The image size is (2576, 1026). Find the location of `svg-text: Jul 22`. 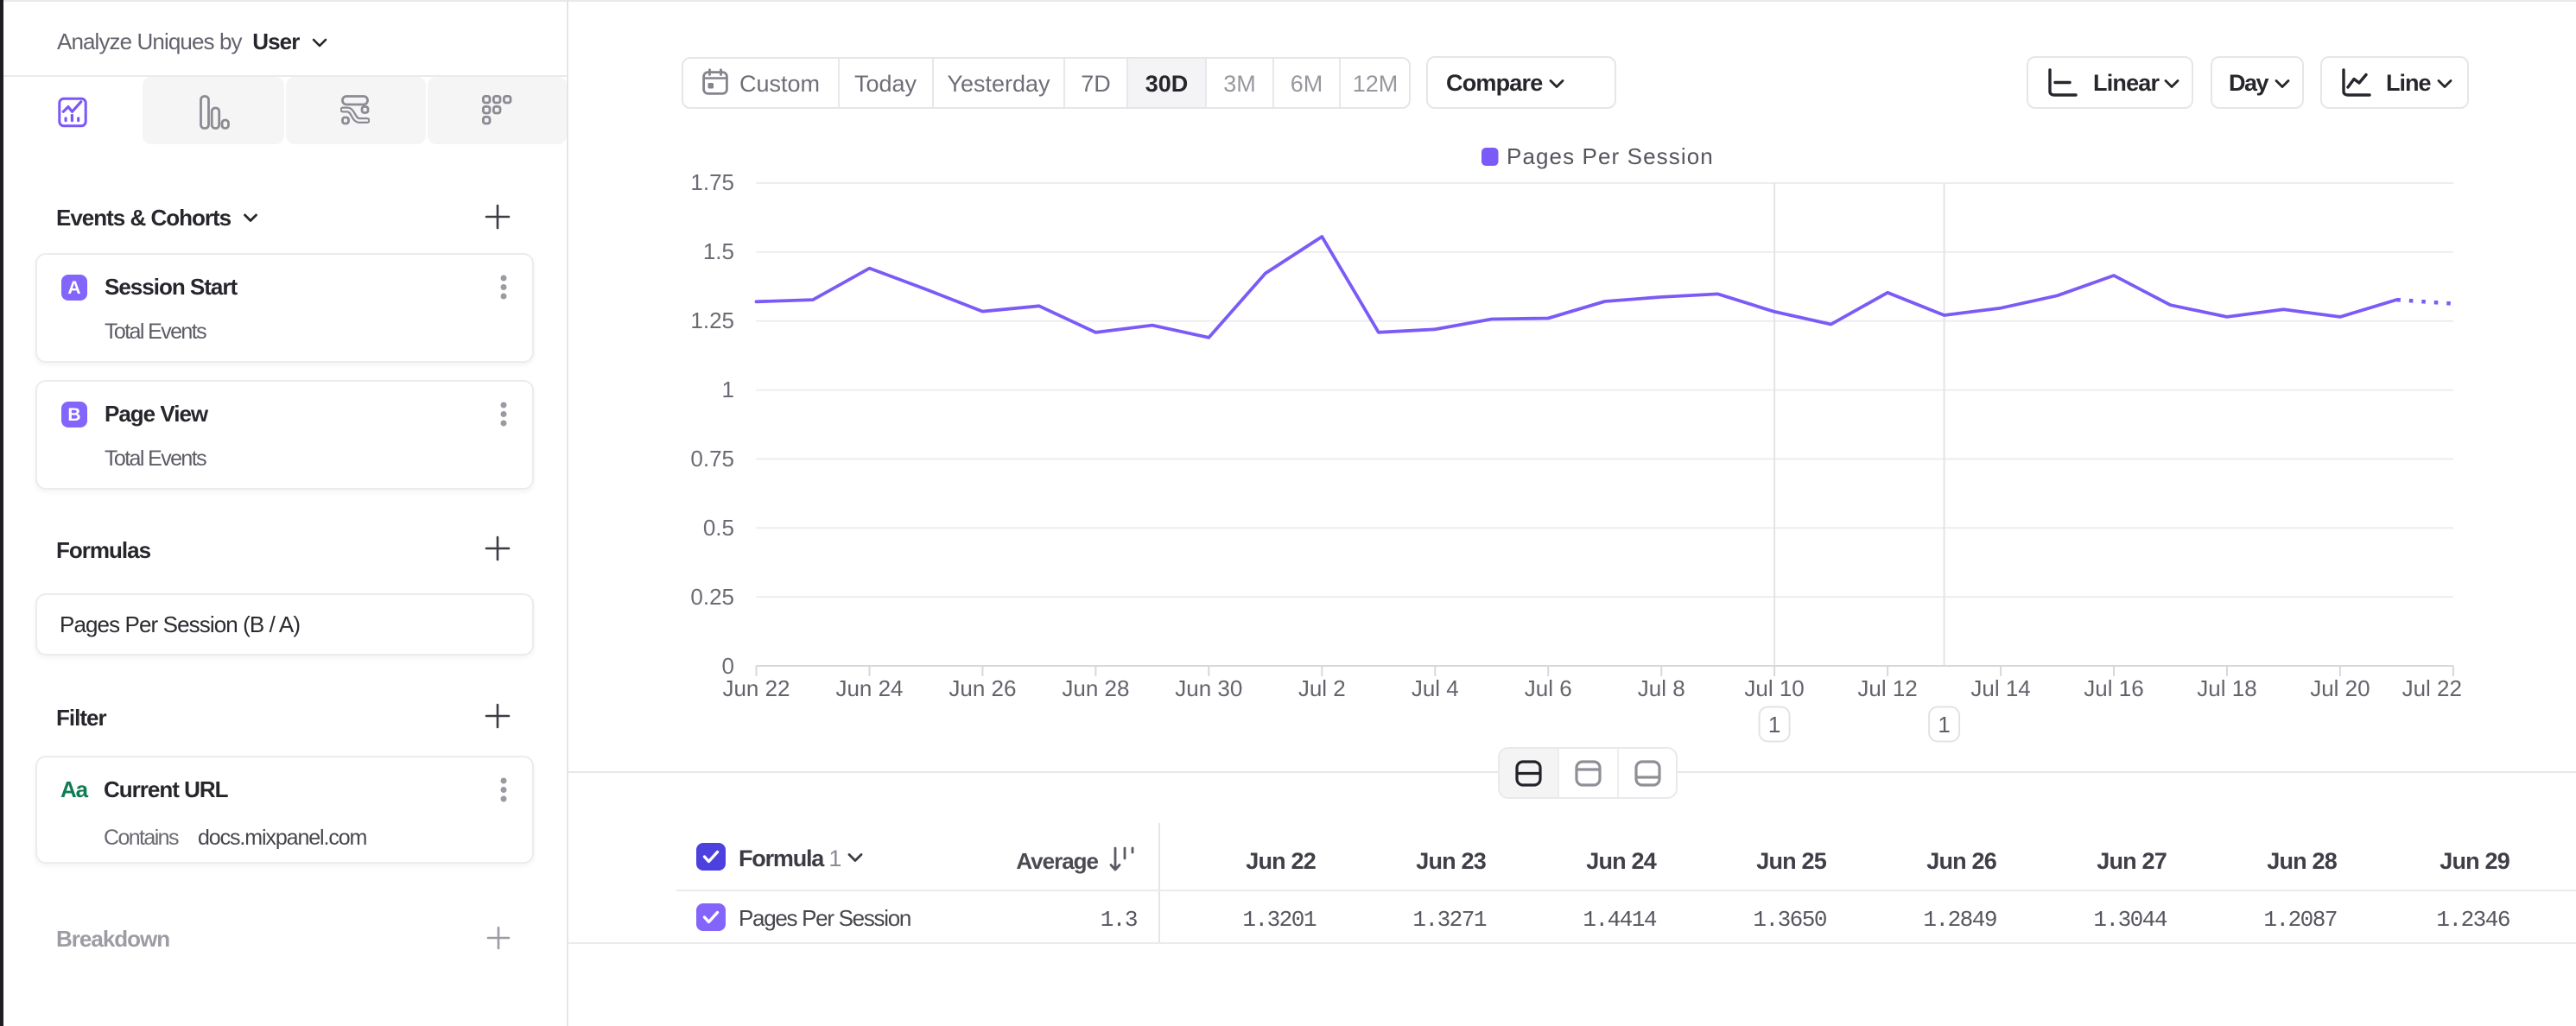

svg-text: Jul 22 is located at coordinates (2432, 688).